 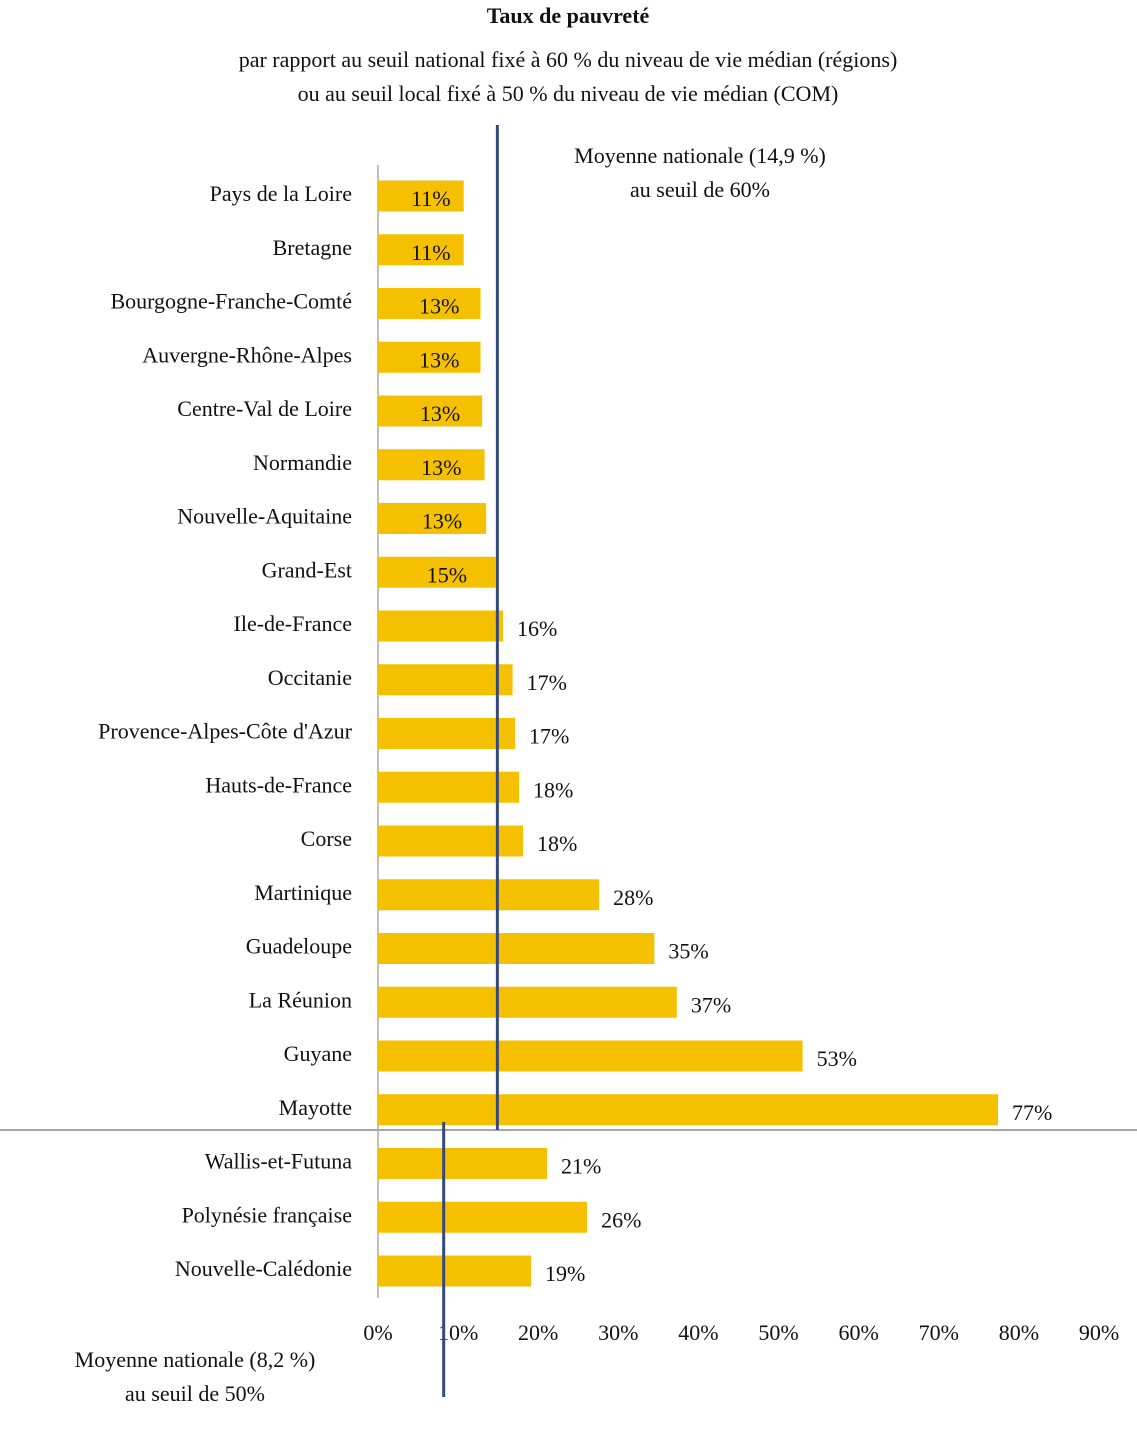 I want to click on y-tick-label: Occitanie, so click(x=310, y=677).